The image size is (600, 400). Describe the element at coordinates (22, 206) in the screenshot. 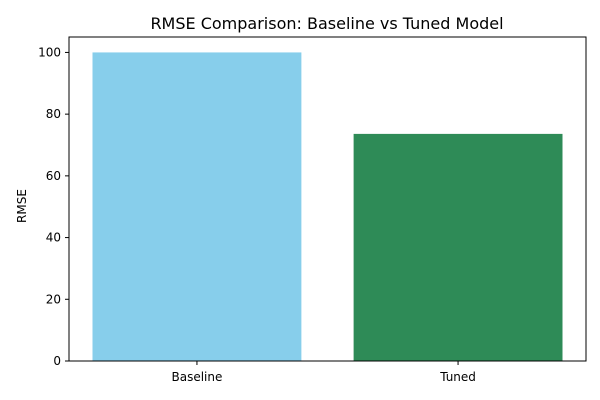

I see `y-axis-label: RMSE` at that location.